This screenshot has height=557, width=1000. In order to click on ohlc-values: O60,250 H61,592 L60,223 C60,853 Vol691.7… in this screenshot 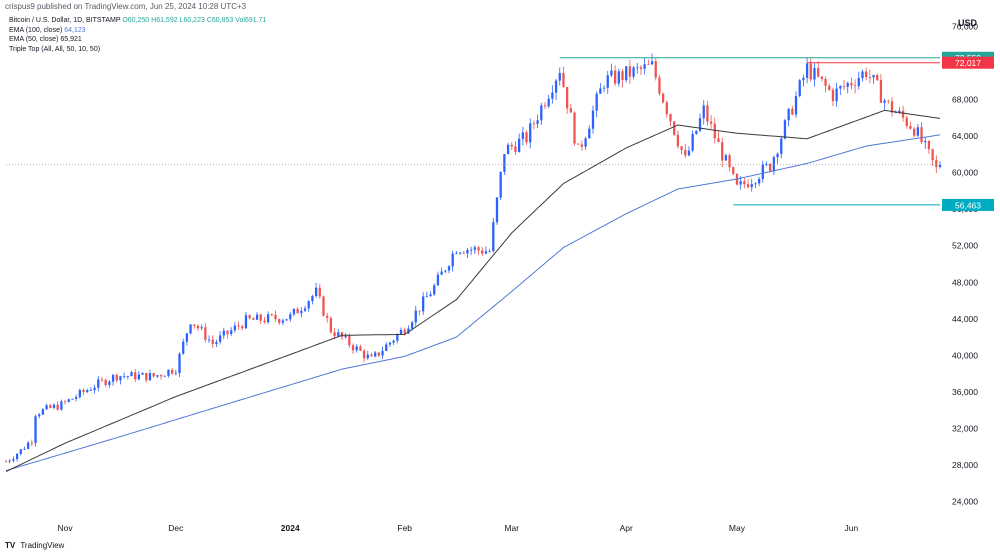, I will do `click(194, 20)`.